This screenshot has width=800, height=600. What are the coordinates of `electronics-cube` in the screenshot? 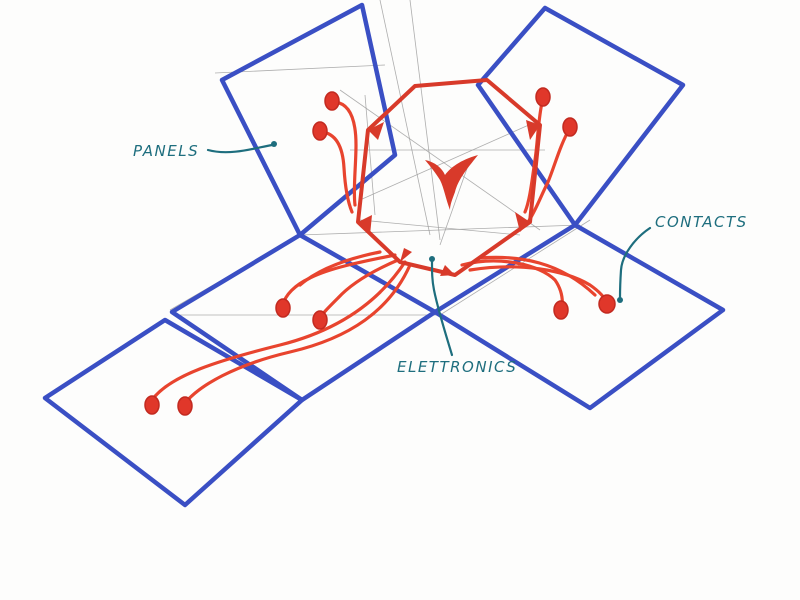 It's located at (449, 177).